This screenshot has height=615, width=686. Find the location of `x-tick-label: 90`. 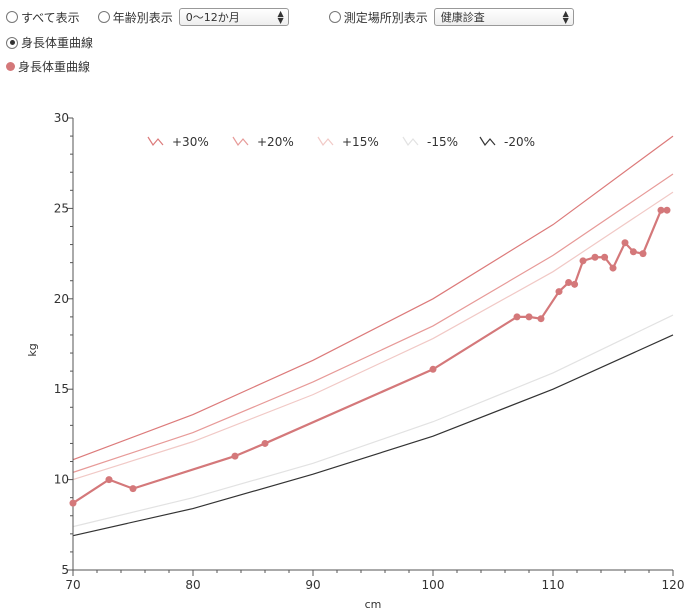

x-tick-label: 90 is located at coordinates (312, 585).